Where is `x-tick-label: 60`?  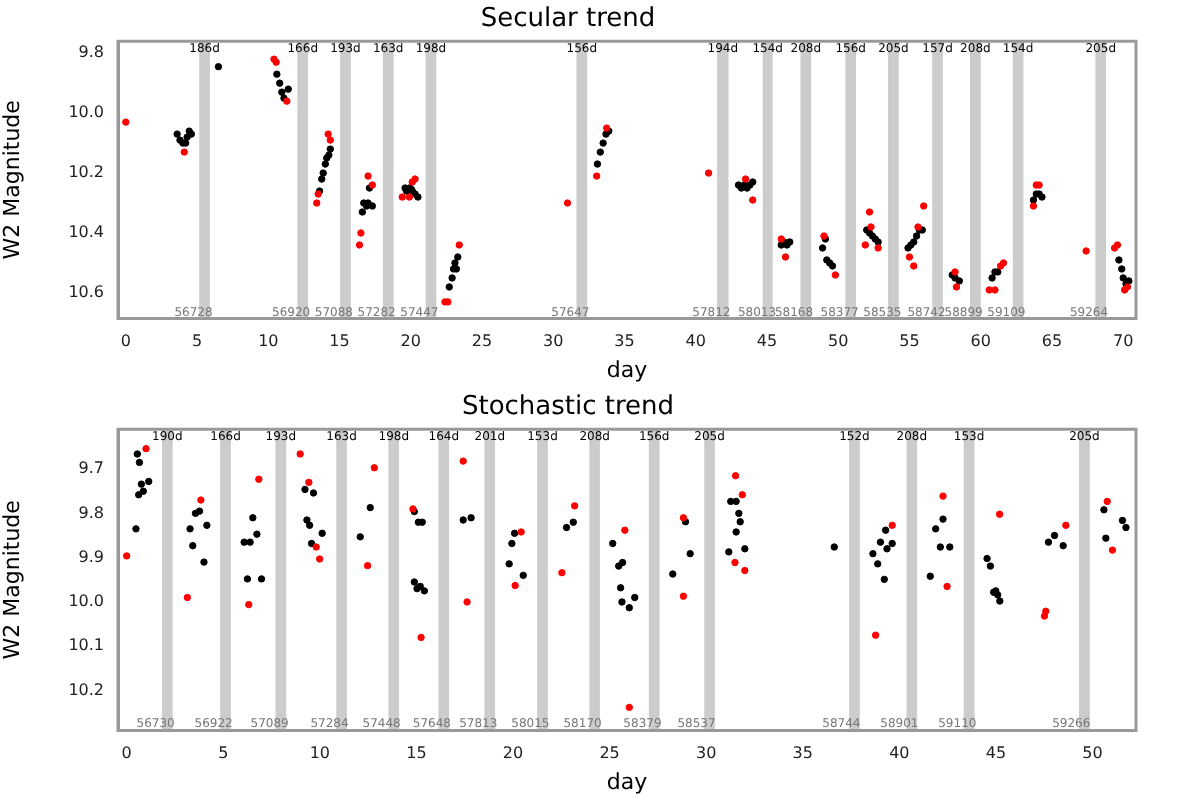 x-tick-label: 60 is located at coordinates (980, 341).